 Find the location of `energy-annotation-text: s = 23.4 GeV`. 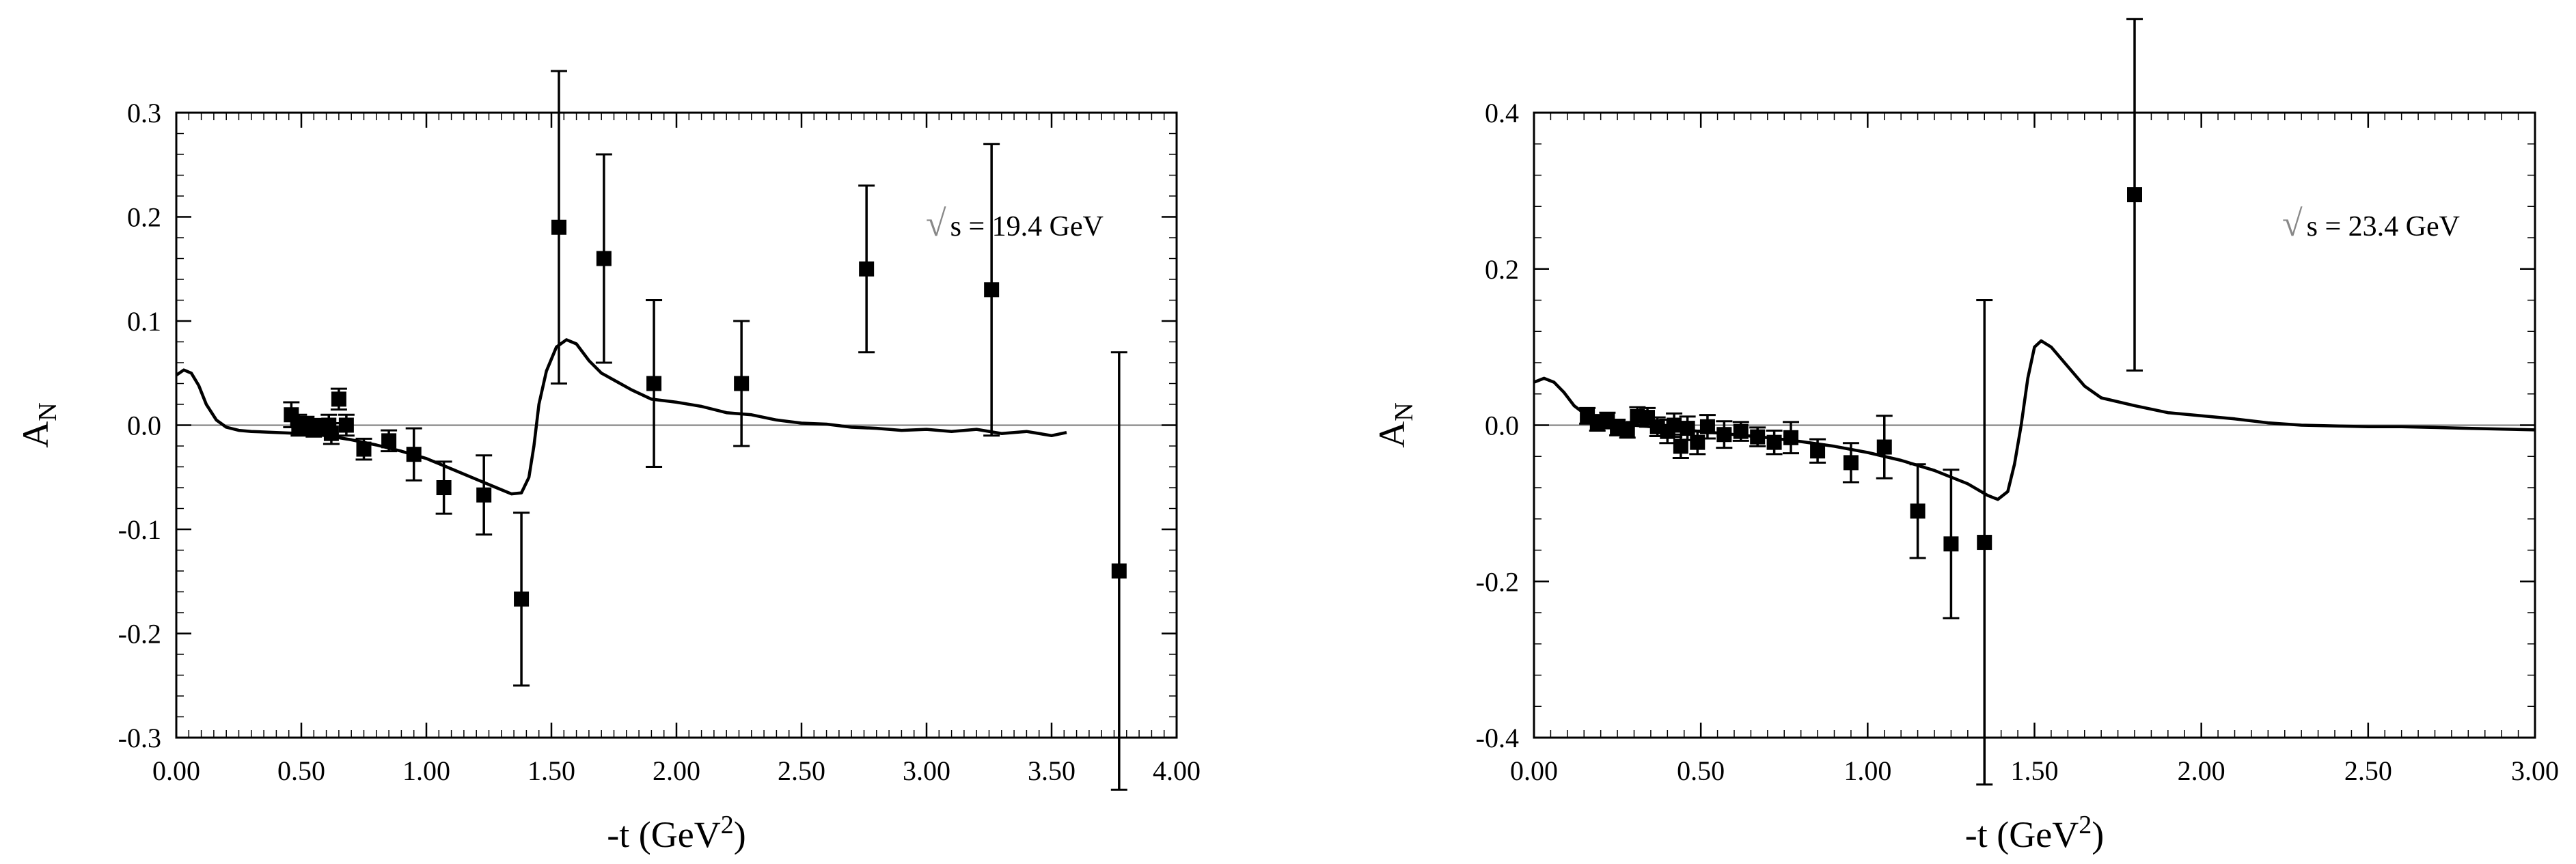

energy-annotation-text: s = 23.4 GeV is located at coordinates (2383, 227).